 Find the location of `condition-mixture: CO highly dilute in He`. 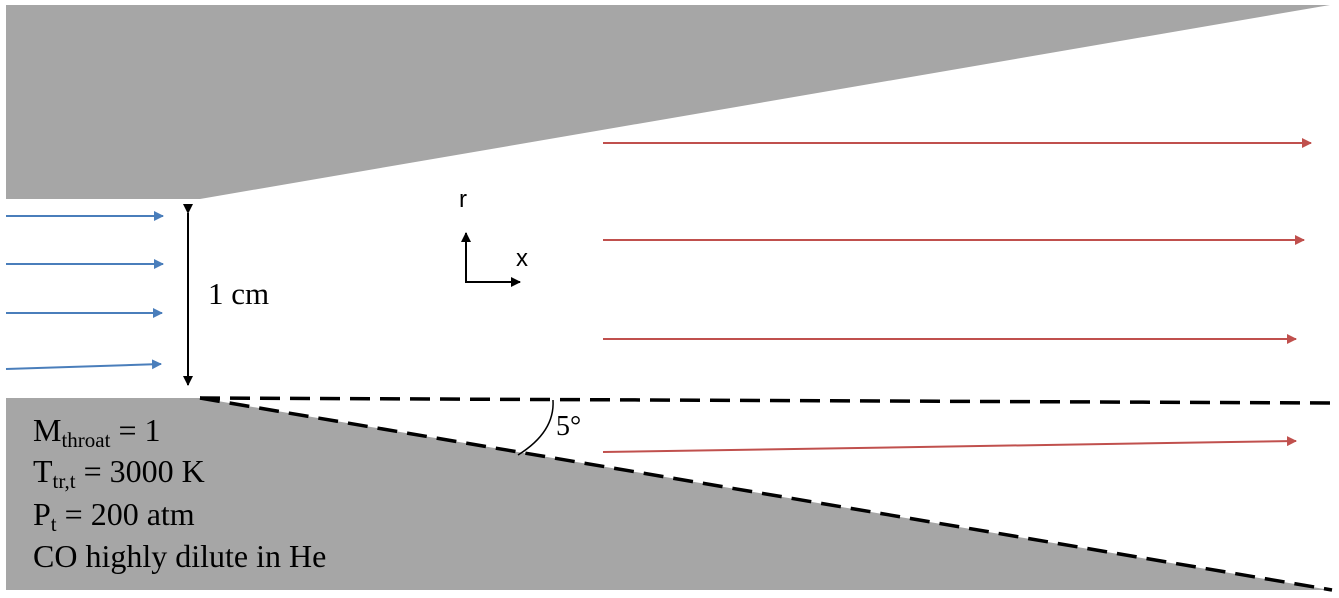

condition-mixture: CO highly dilute in He is located at coordinates (179, 556).